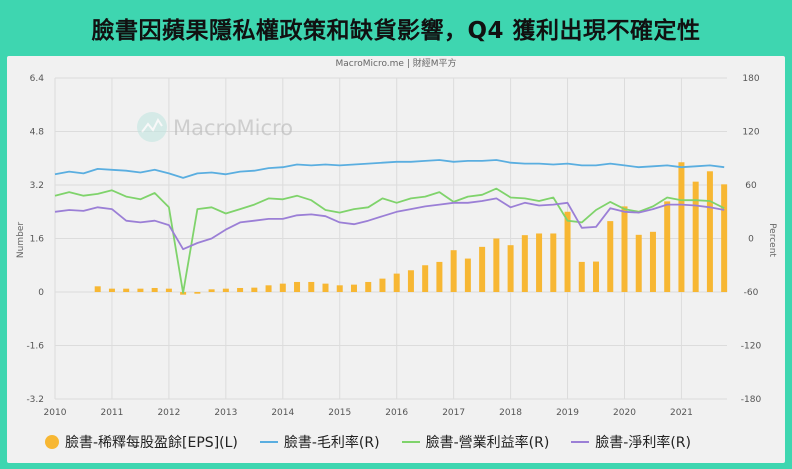 This screenshot has height=469, width=792. Describe the element at coordinates (772, 240) in the screenshot. I see `y-axis-right-label: Percent` at that location.